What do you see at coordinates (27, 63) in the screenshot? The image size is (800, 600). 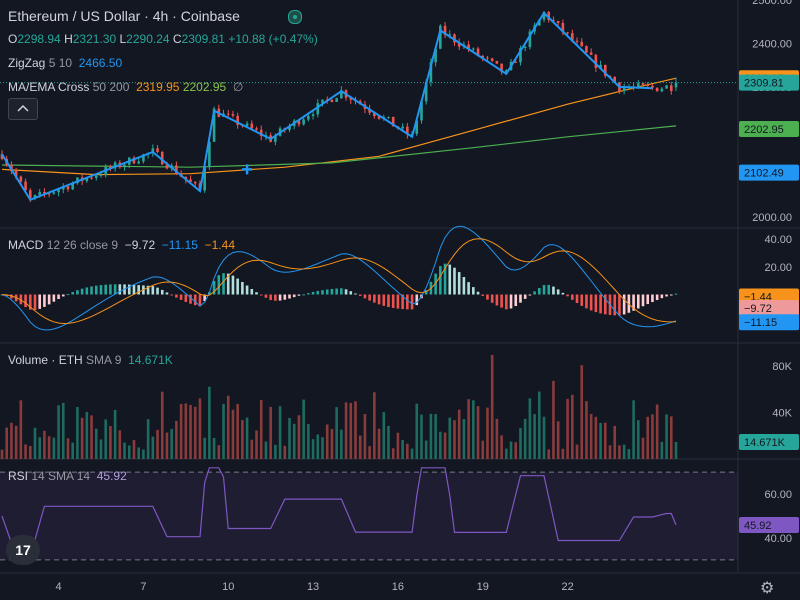 I see `zigzag-label: ZigZag` at bounding box center [27, 63].